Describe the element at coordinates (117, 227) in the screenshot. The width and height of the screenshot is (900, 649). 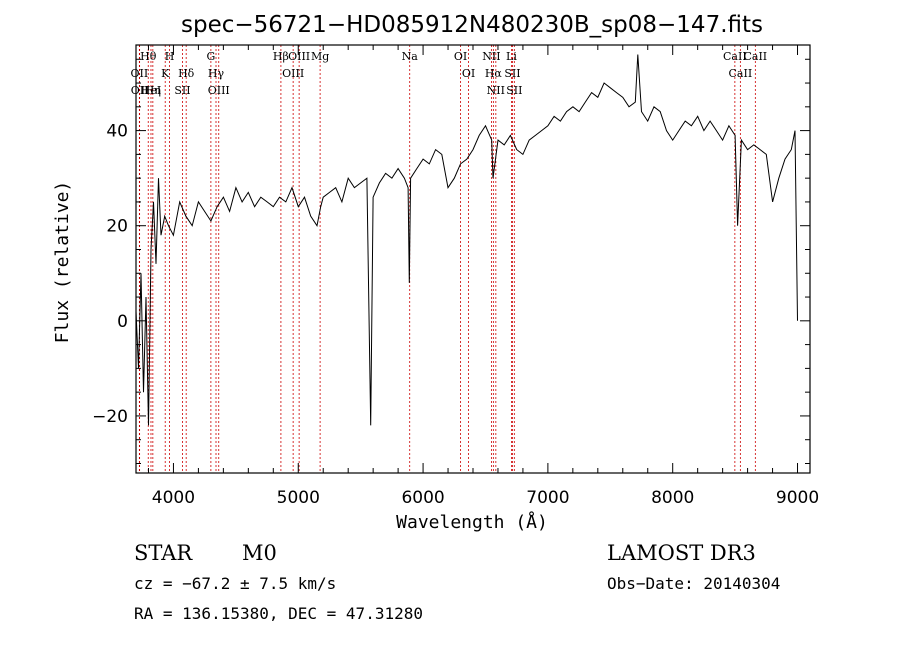
I see `y-tick-label: 20` at that location.